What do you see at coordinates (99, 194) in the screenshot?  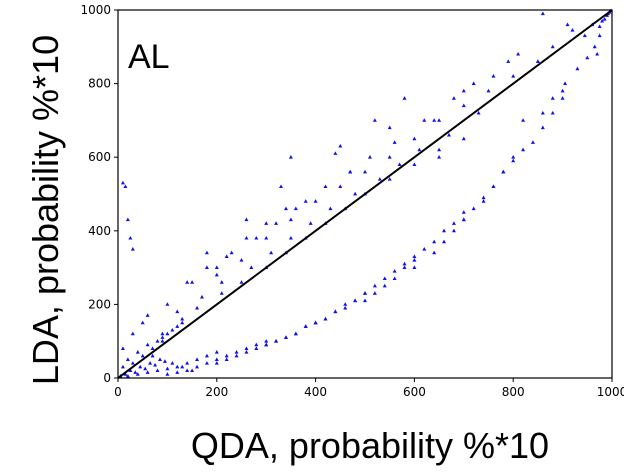 I see `y-axis-ticks: 0 200 400 600 800 1000` at bounding box center [99, 194].